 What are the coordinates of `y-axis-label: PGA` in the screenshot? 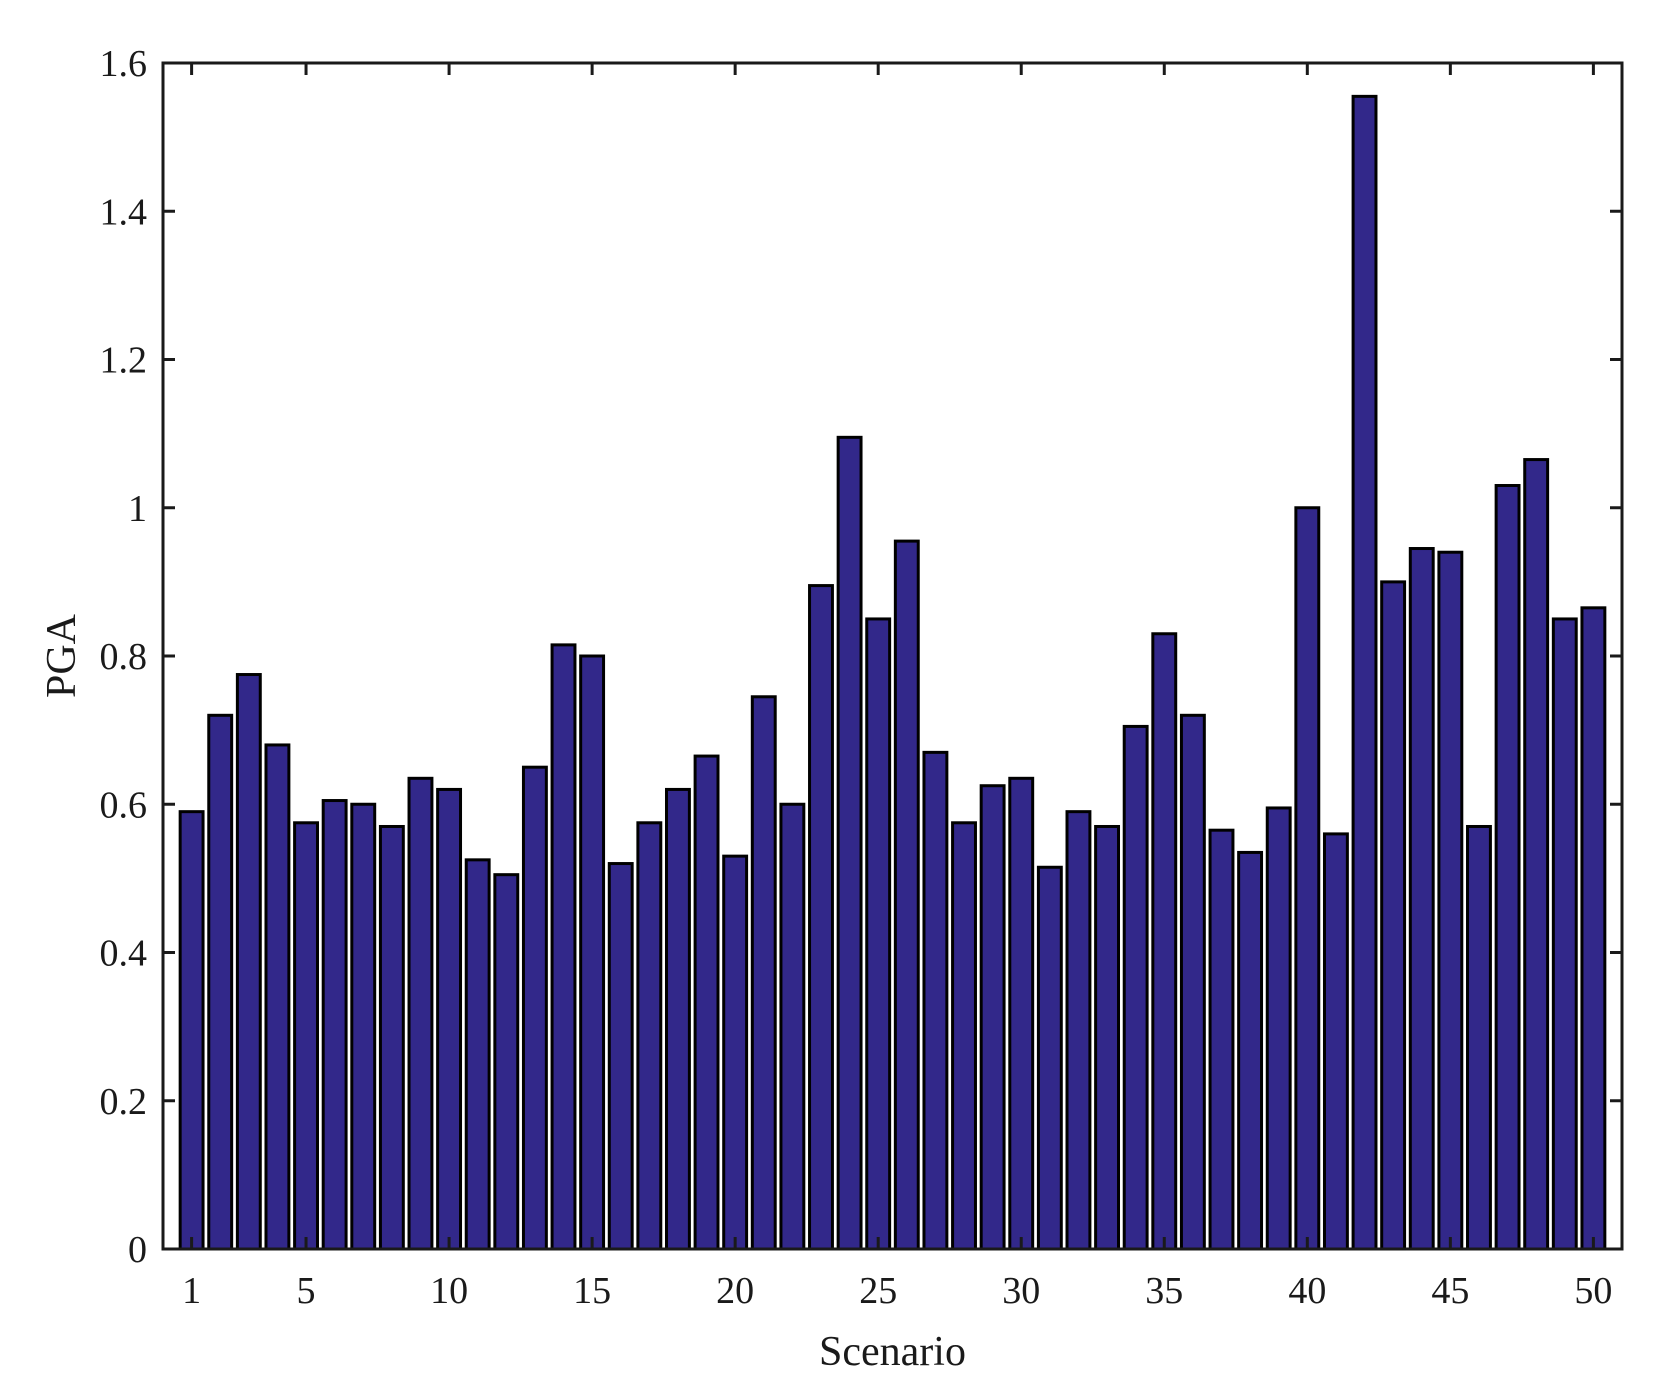 It's located at (62, 655).